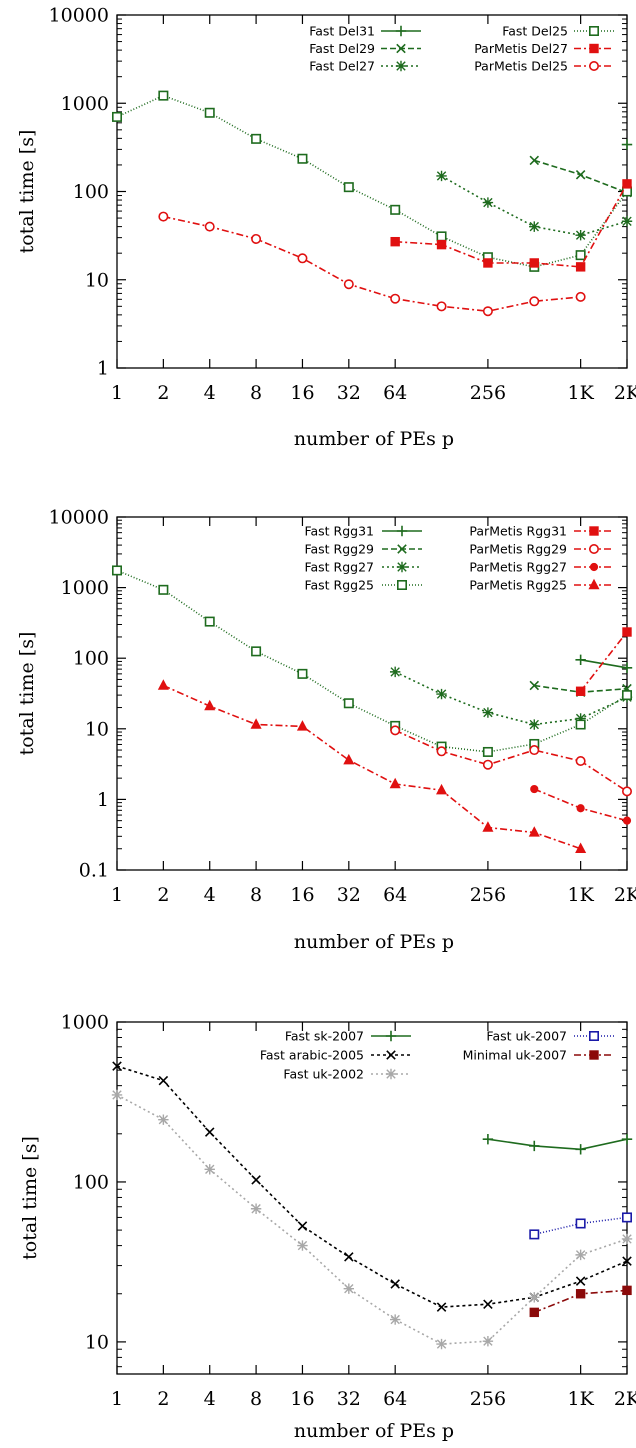 The height and width of the screenshot is (1448, 636). I want to click on series-fast-arabic-2005, so click(372, 1186).